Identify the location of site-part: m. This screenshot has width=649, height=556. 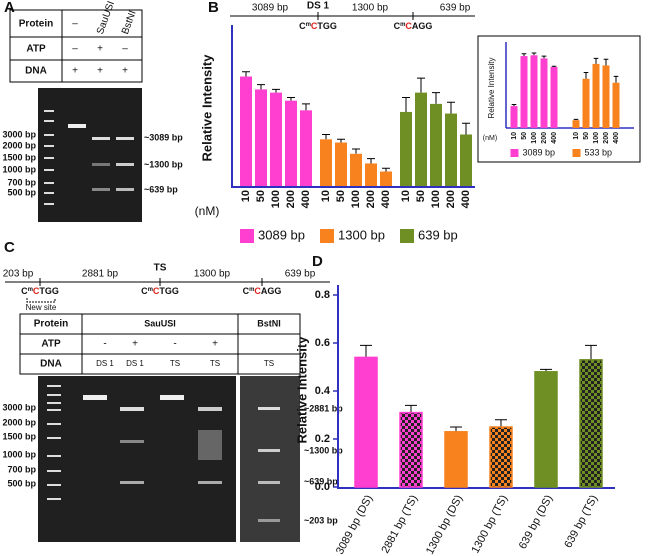
(150, 290).